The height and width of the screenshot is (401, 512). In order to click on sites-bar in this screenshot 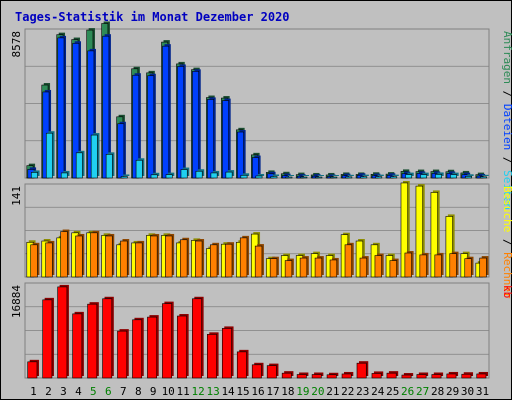, I will do `click(435, 234)`.